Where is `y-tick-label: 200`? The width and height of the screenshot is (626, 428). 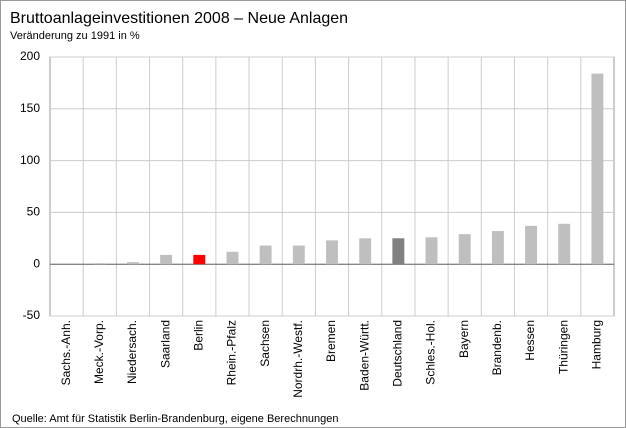
y-tick-label: 200 is located at coordinates (30, 56).